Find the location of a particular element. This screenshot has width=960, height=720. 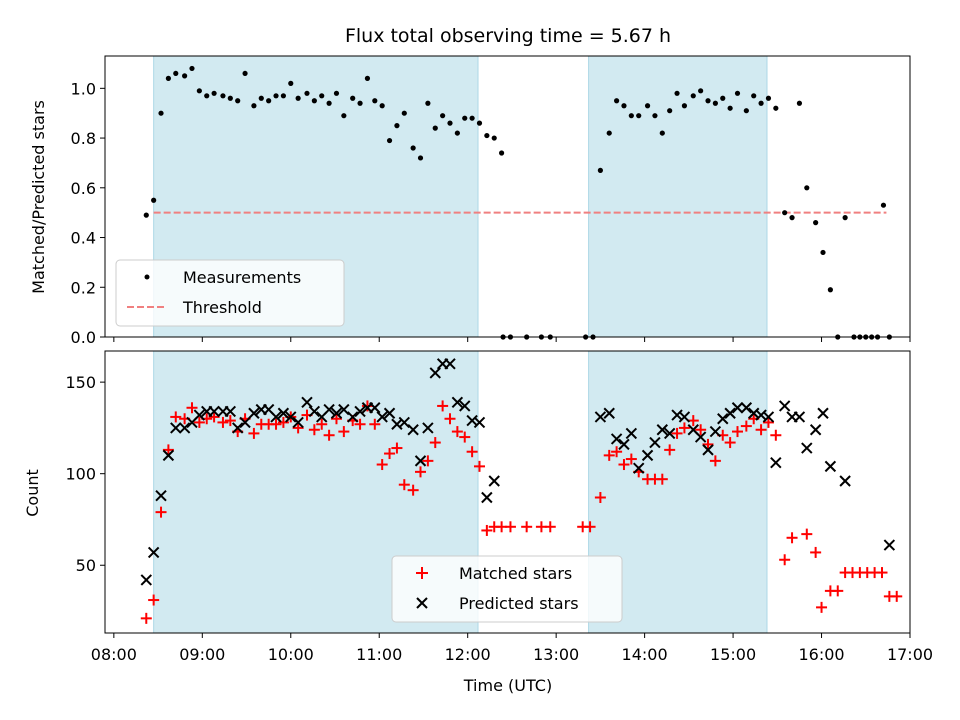

top-legend-box is located at coordinates (230, 293).